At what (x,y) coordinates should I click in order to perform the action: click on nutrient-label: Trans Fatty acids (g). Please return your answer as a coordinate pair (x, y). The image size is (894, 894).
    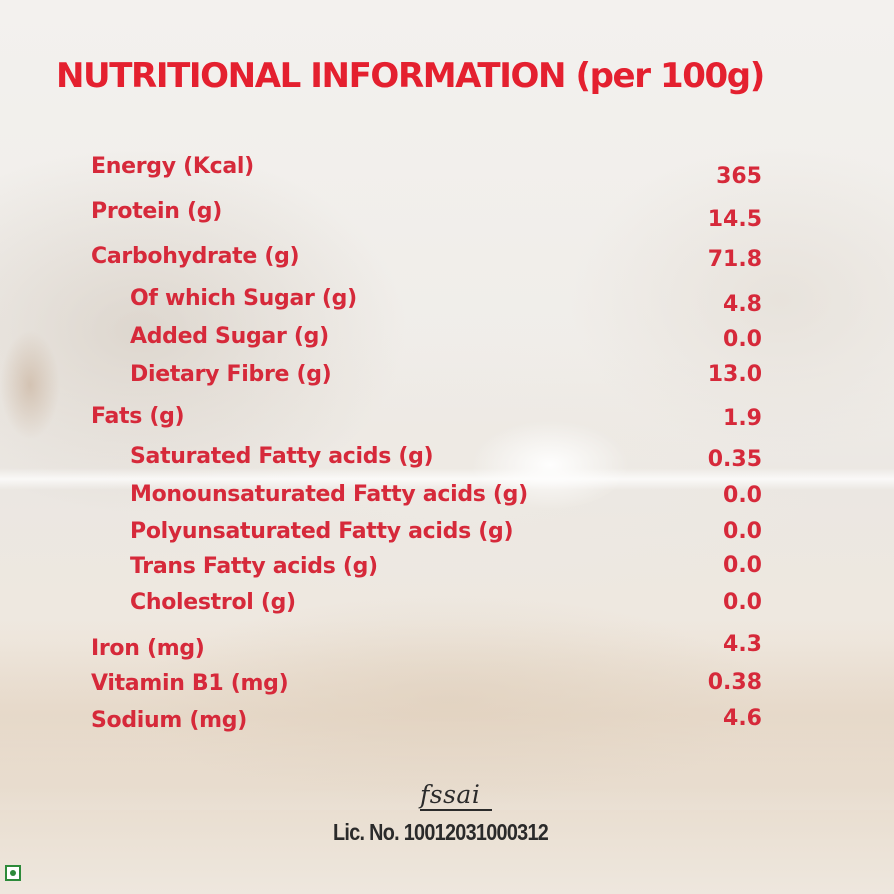
    Looking at the image, I should click on (254, 566).